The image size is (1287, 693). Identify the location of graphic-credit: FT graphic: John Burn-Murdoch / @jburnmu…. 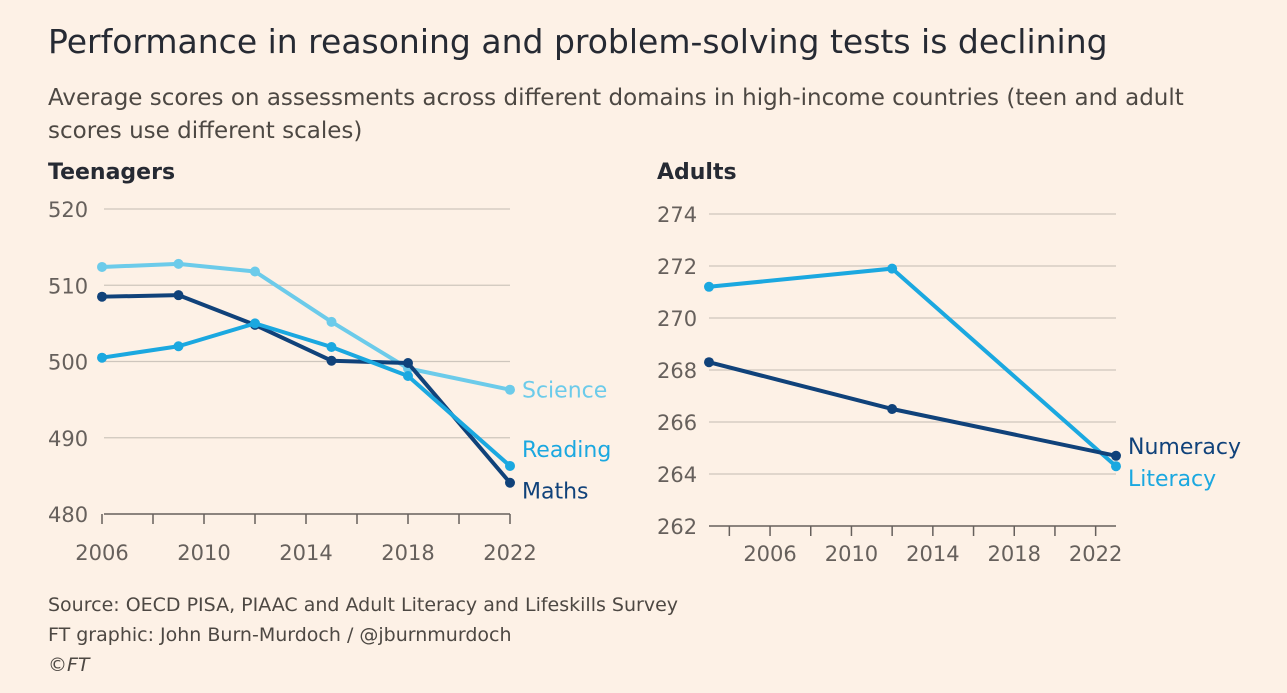
(280, 635).